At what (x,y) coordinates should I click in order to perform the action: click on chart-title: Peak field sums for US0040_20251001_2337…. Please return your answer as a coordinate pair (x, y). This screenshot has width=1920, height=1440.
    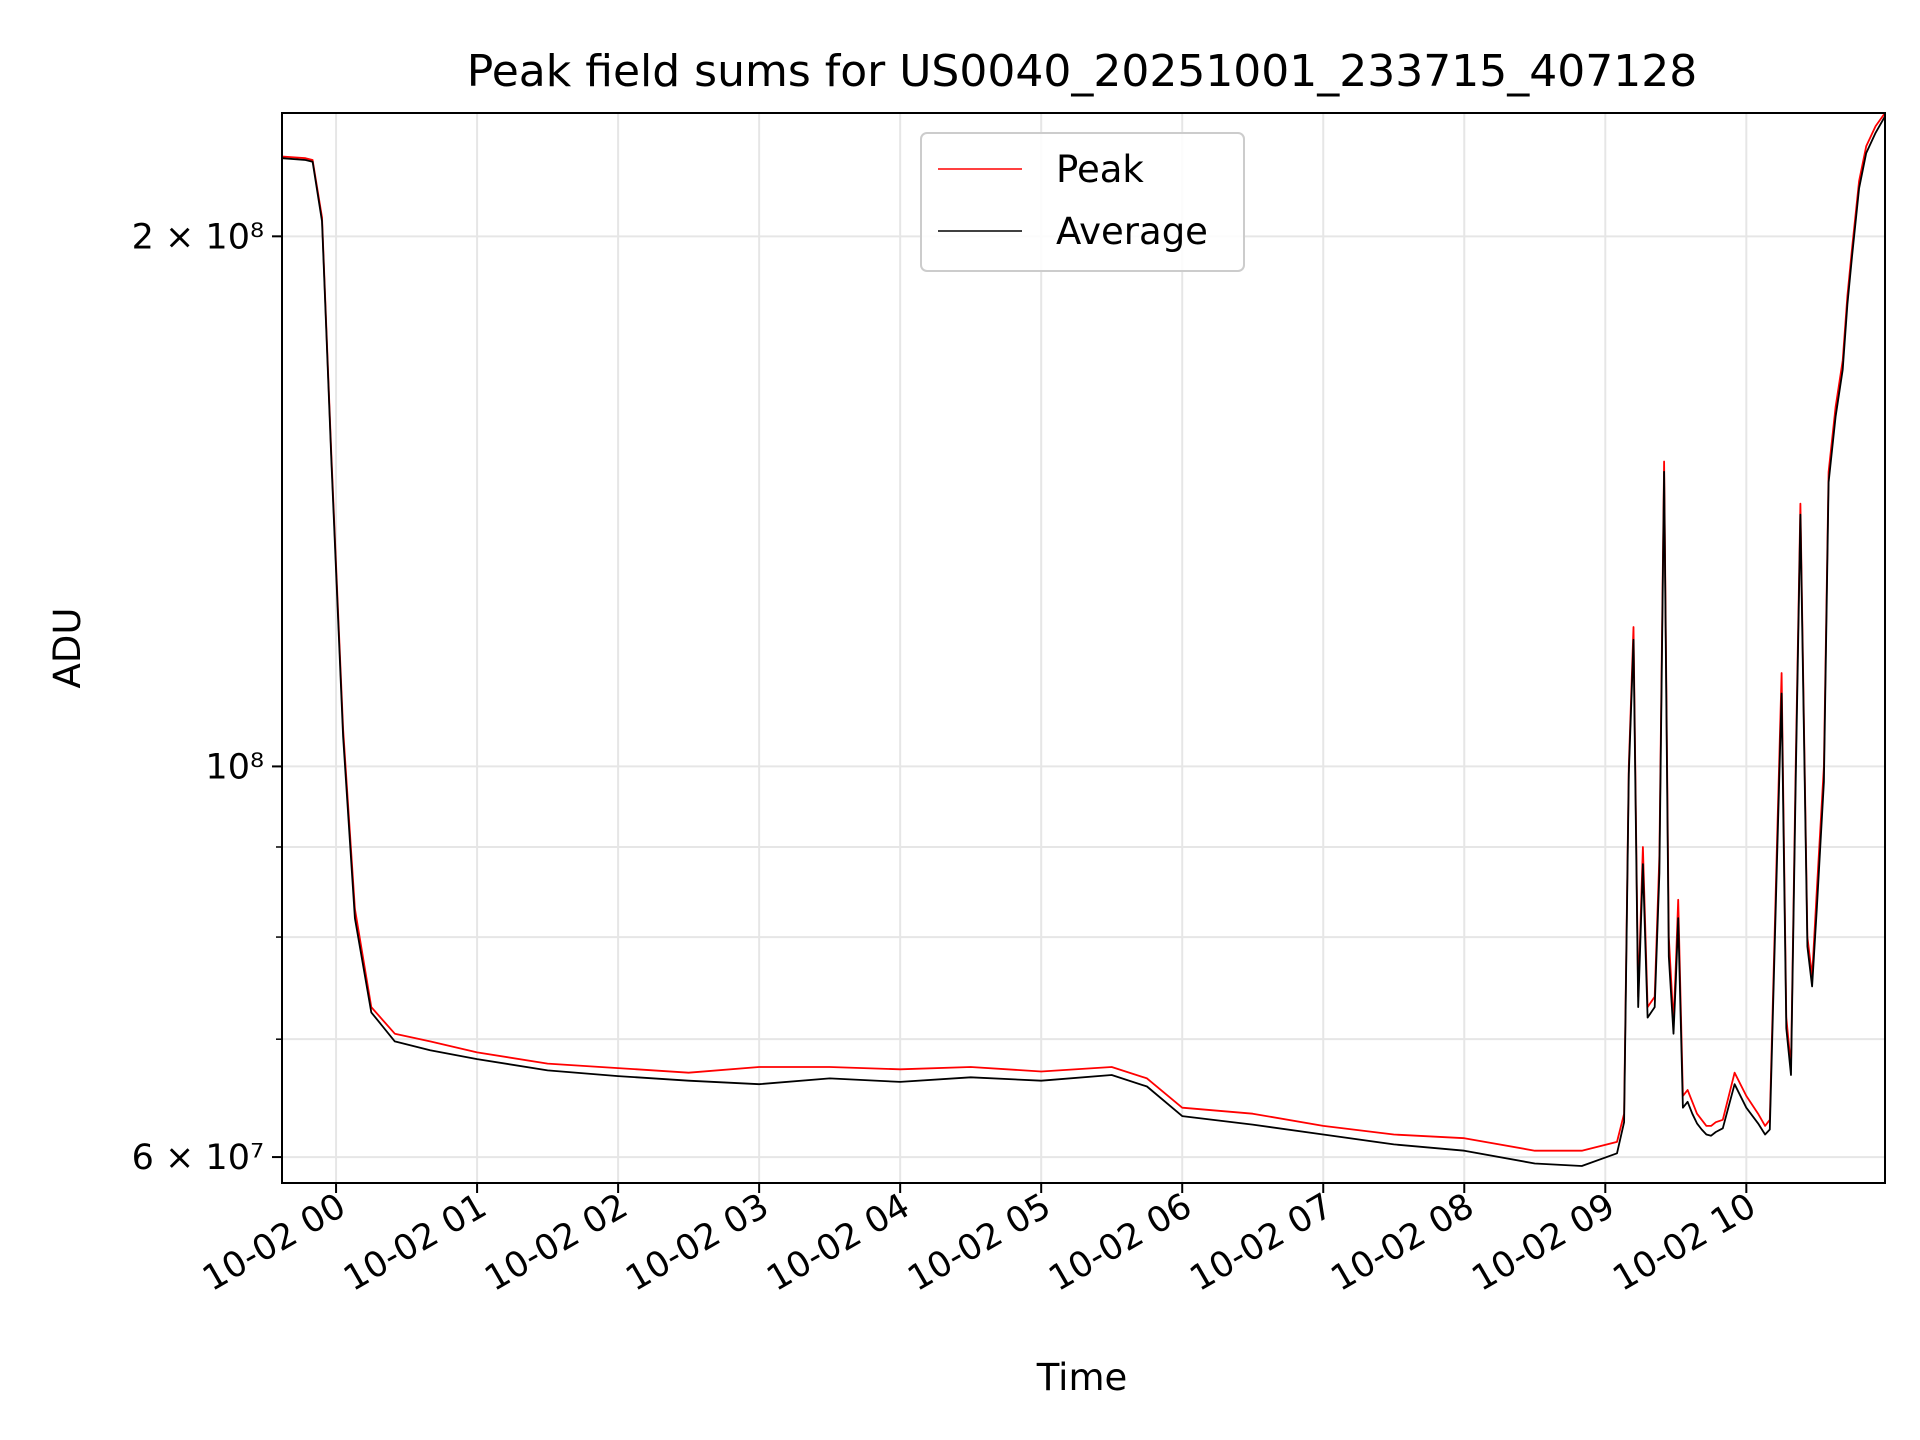
    Looking at the image, I should click on (1082, 71).